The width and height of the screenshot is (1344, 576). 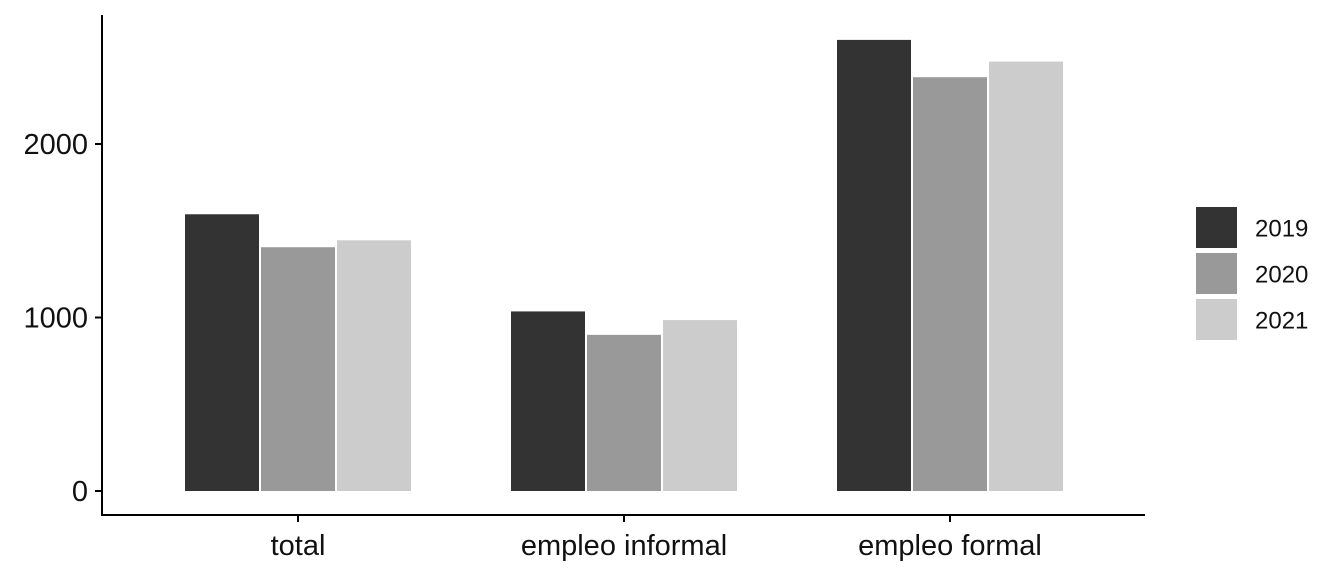 What do you see at coordinates (874, 265) in the screenshot?
I see `bar-empleo-formal-2019` at bounding box center [874, 265].